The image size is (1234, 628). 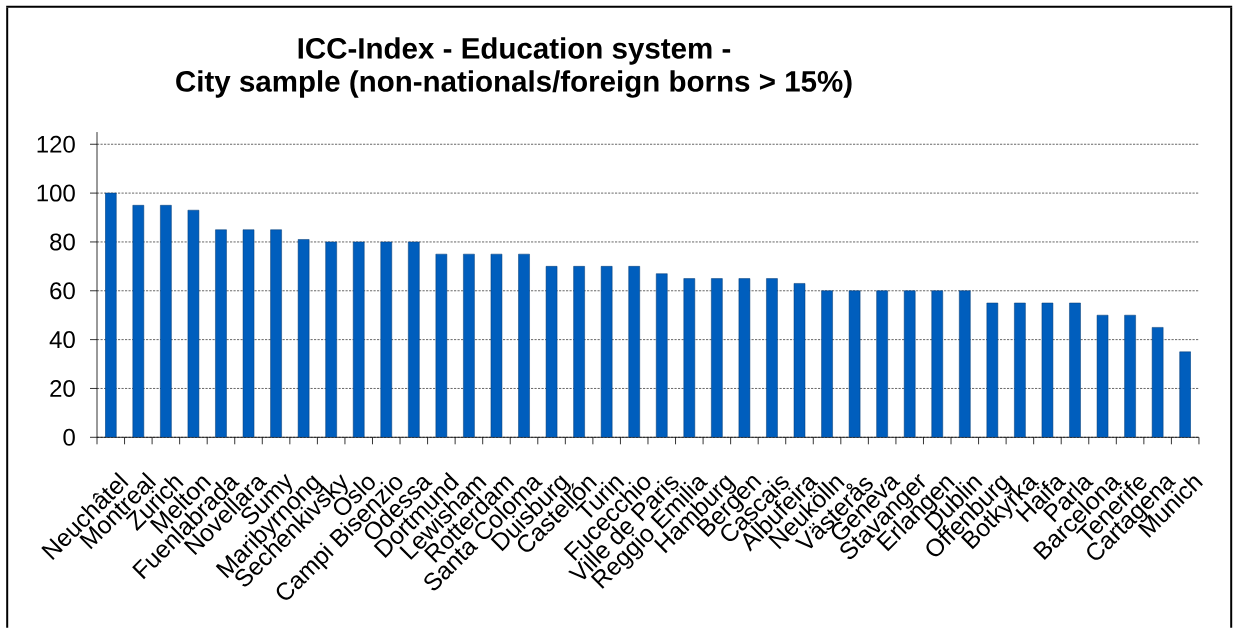 I want to click on y-tick-label: 40, so click(x=62, y=340).